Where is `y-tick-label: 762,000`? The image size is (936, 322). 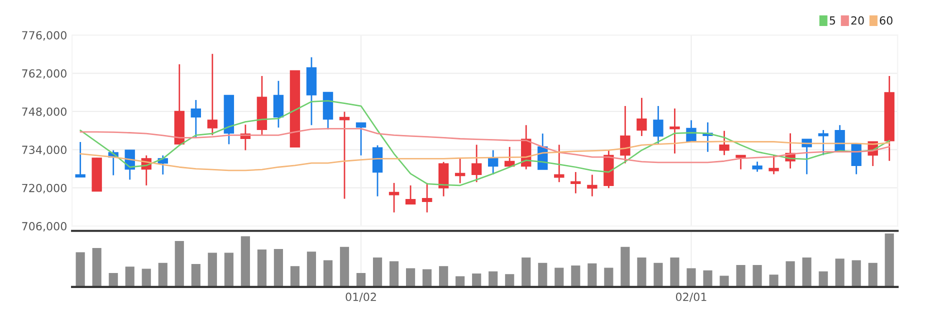
y-tick-label: 762,000 is located at coordinates (44, 74).